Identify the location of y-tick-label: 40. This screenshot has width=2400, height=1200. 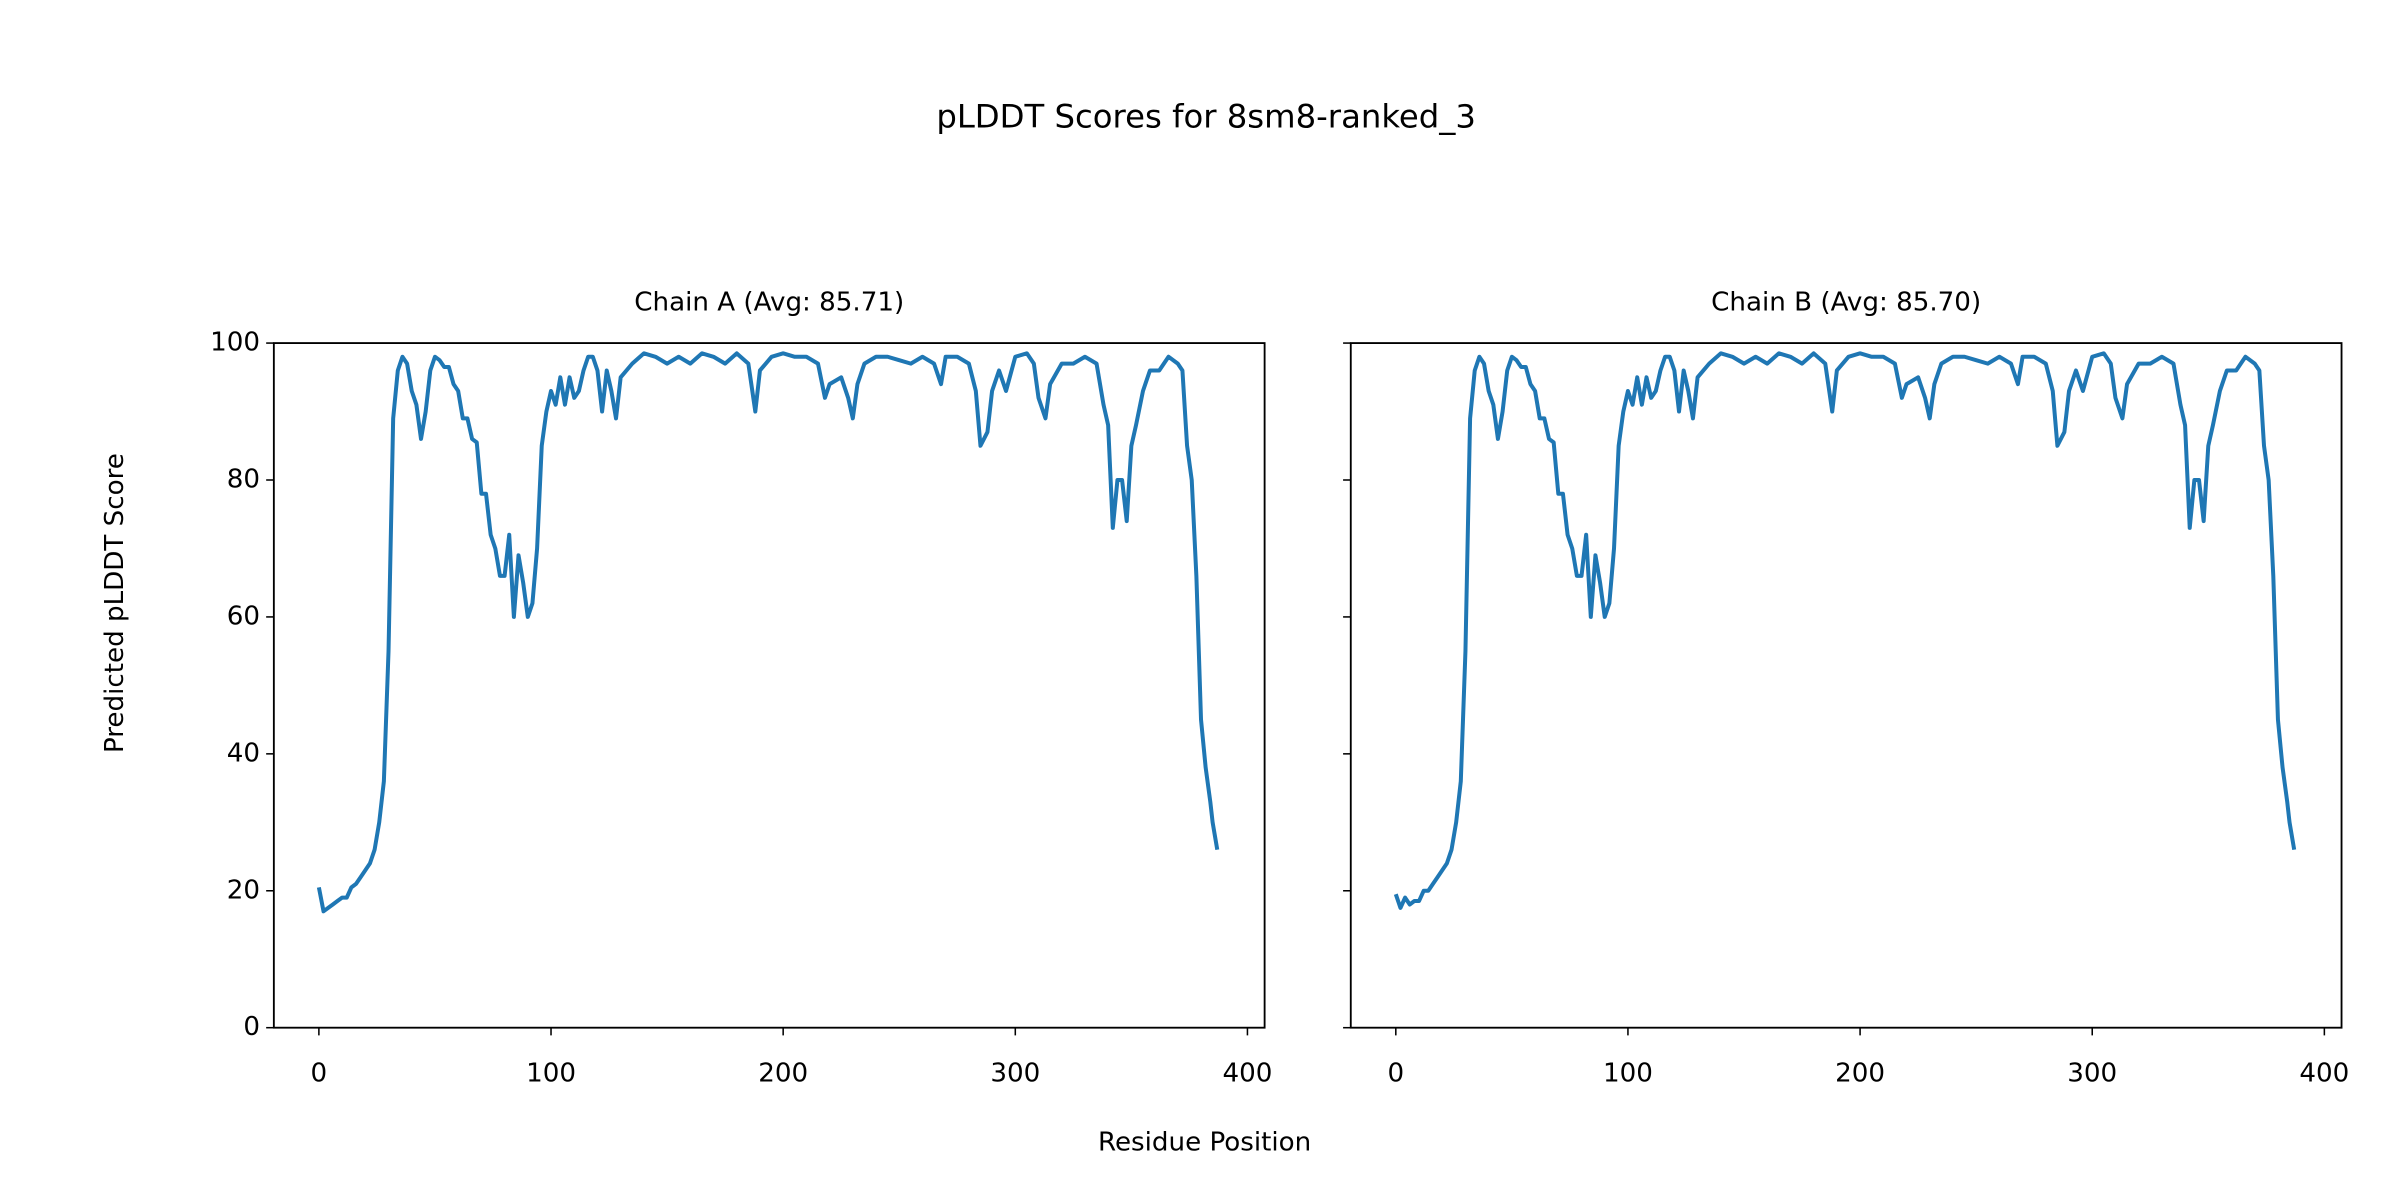
(243, 753).